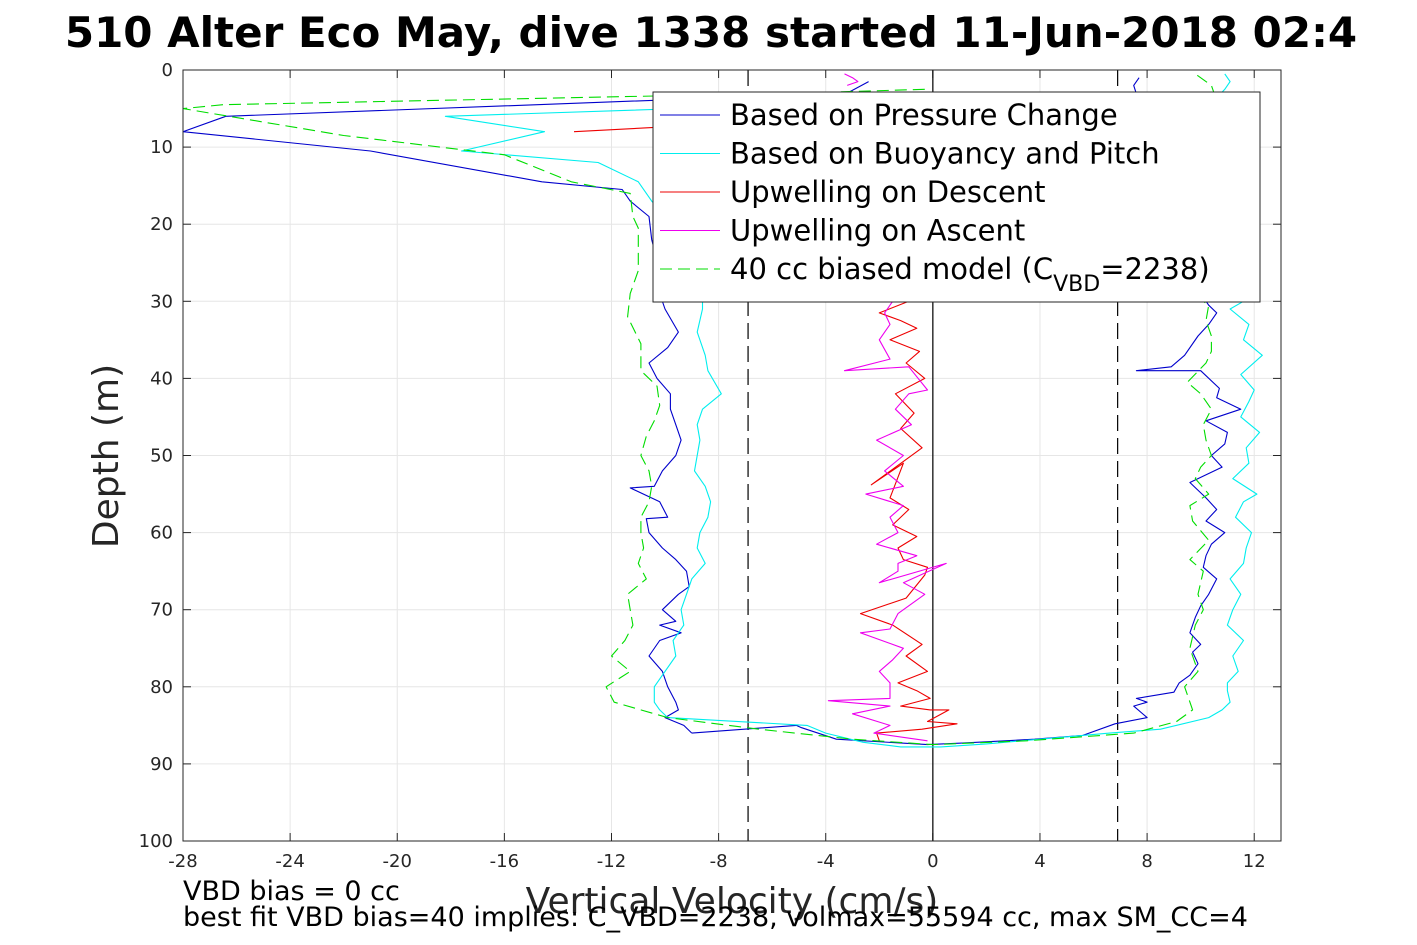  I want to click on x-tick-label: -20, so click(397, 861).